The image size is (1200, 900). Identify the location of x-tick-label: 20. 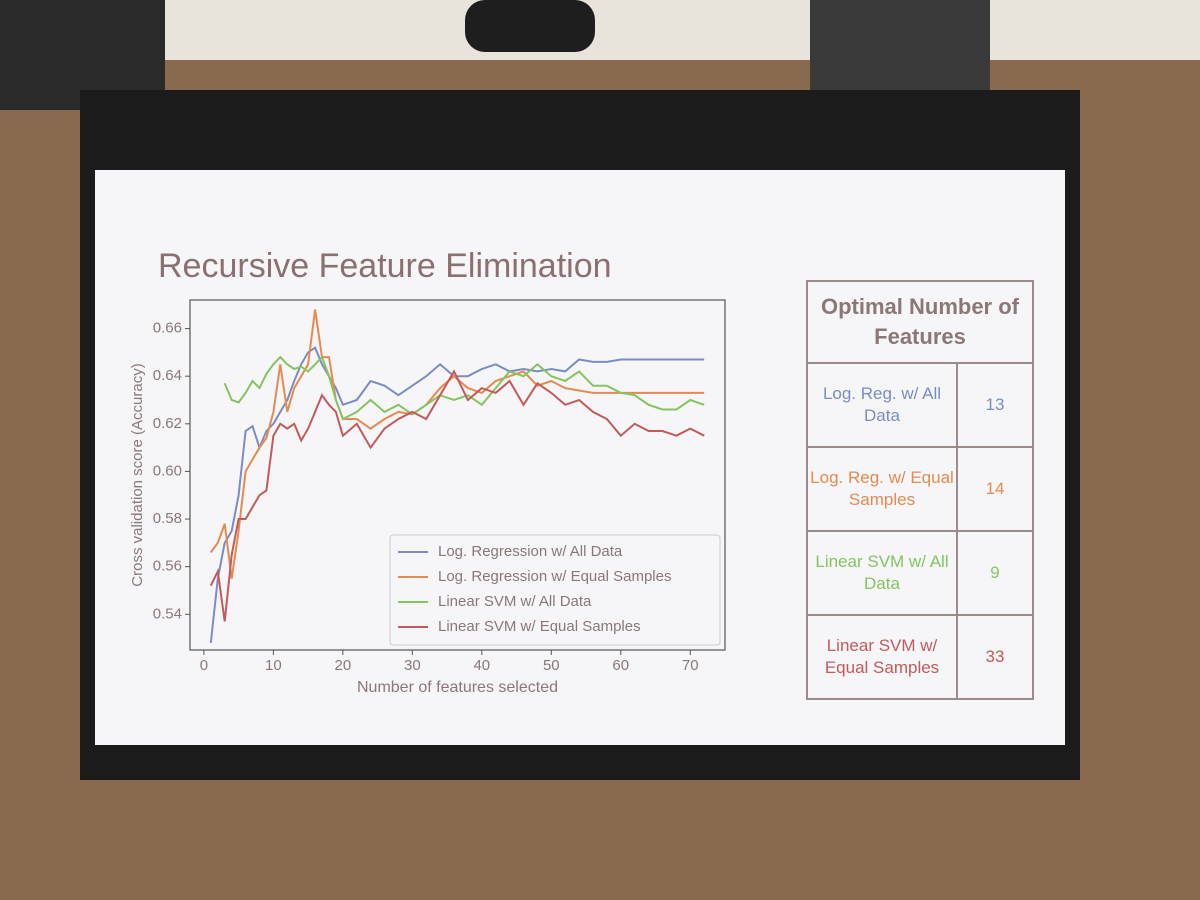
(343, 665).